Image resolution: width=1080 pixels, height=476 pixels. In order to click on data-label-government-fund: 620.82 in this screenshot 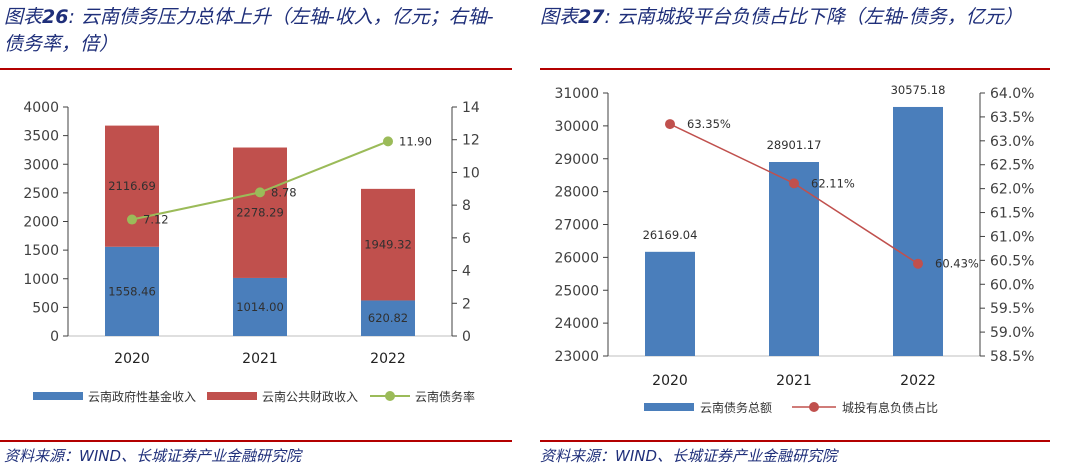, I will do `click(388, 318)`.